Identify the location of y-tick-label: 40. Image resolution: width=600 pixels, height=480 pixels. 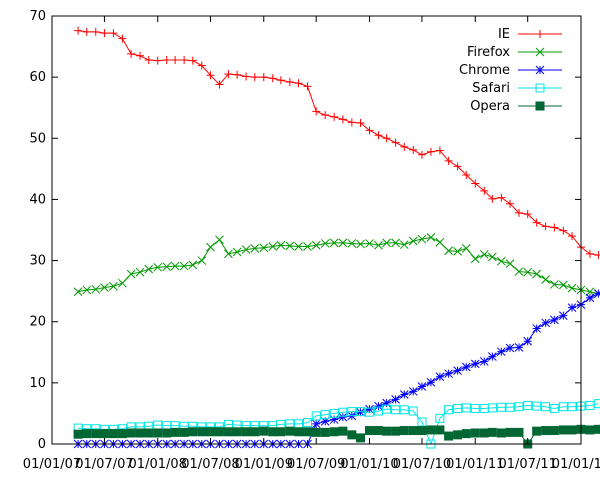
(37, 199).